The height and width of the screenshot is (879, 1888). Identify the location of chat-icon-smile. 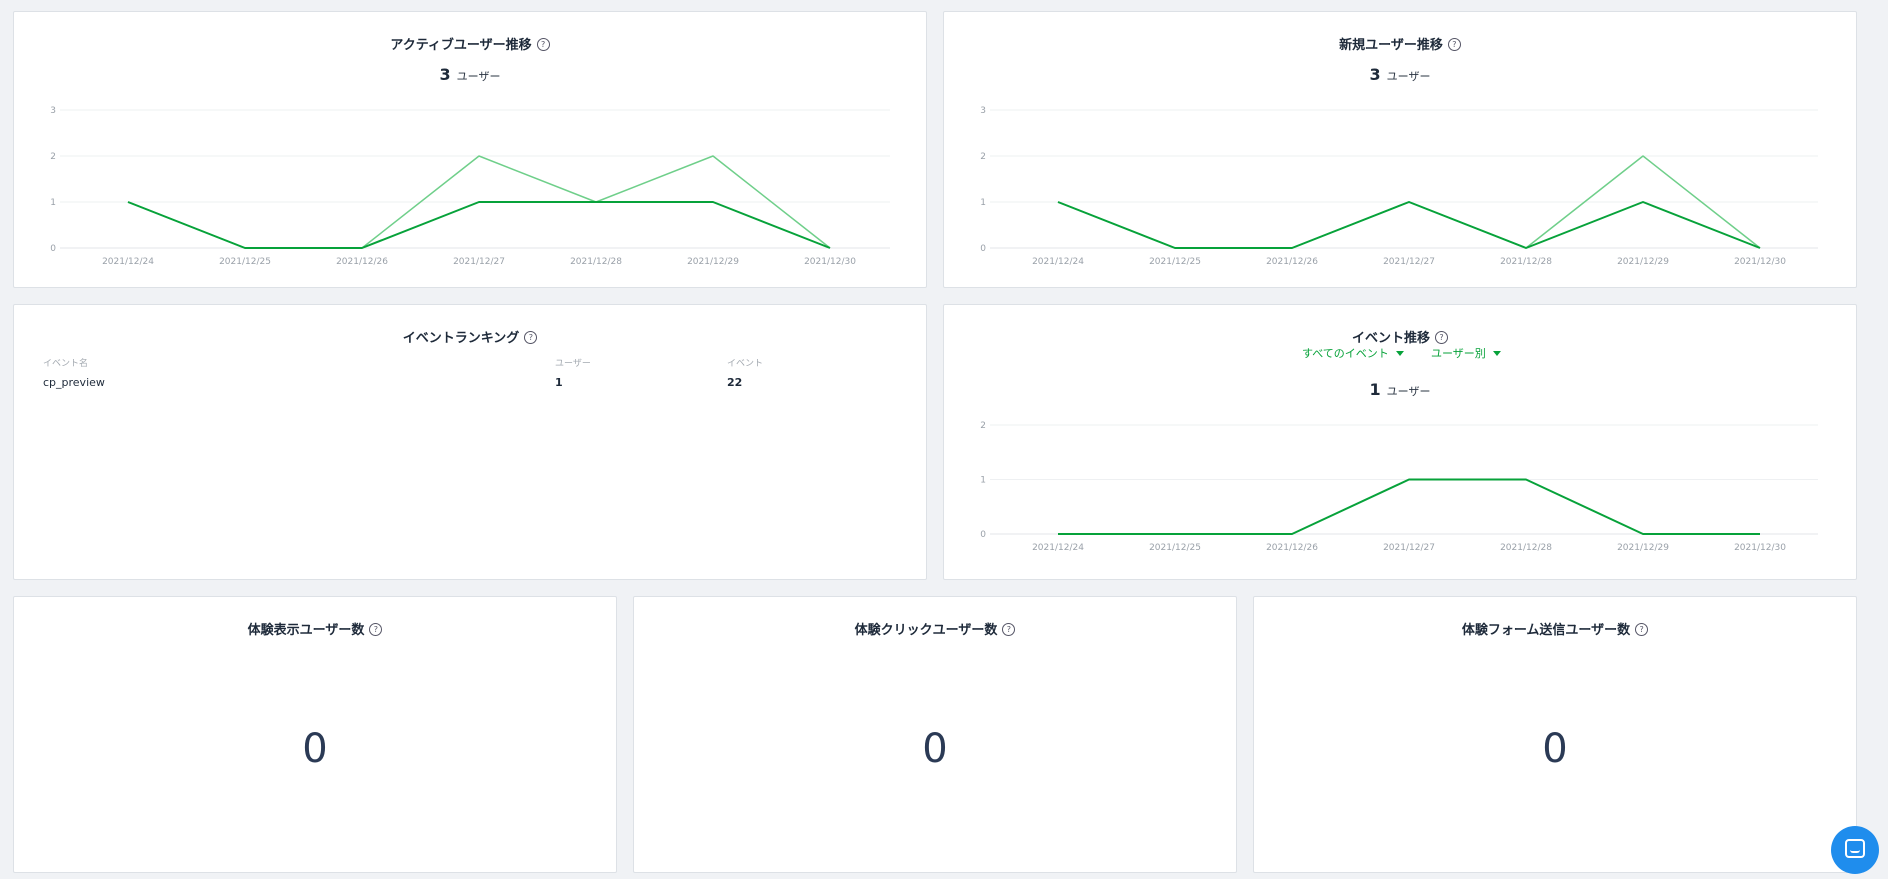
(1855, 851).